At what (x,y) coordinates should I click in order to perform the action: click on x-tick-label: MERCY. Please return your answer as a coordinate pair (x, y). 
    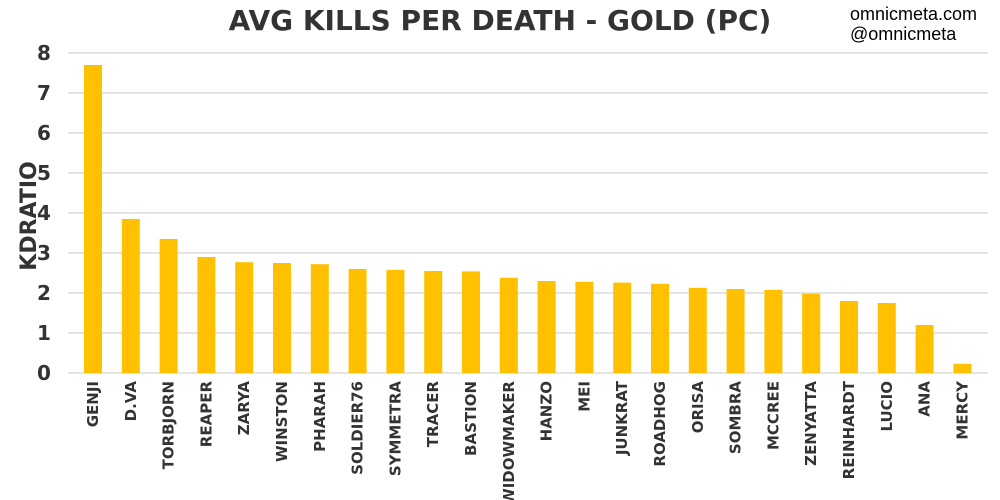
    Looking at the image, I should click on (962, 410).